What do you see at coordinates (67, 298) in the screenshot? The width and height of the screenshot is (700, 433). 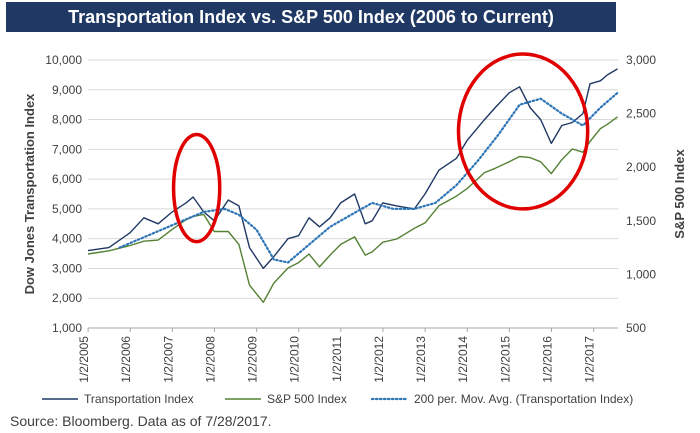 I see `y-left-tick-label: 2,000` at bounding box center [67, 298].